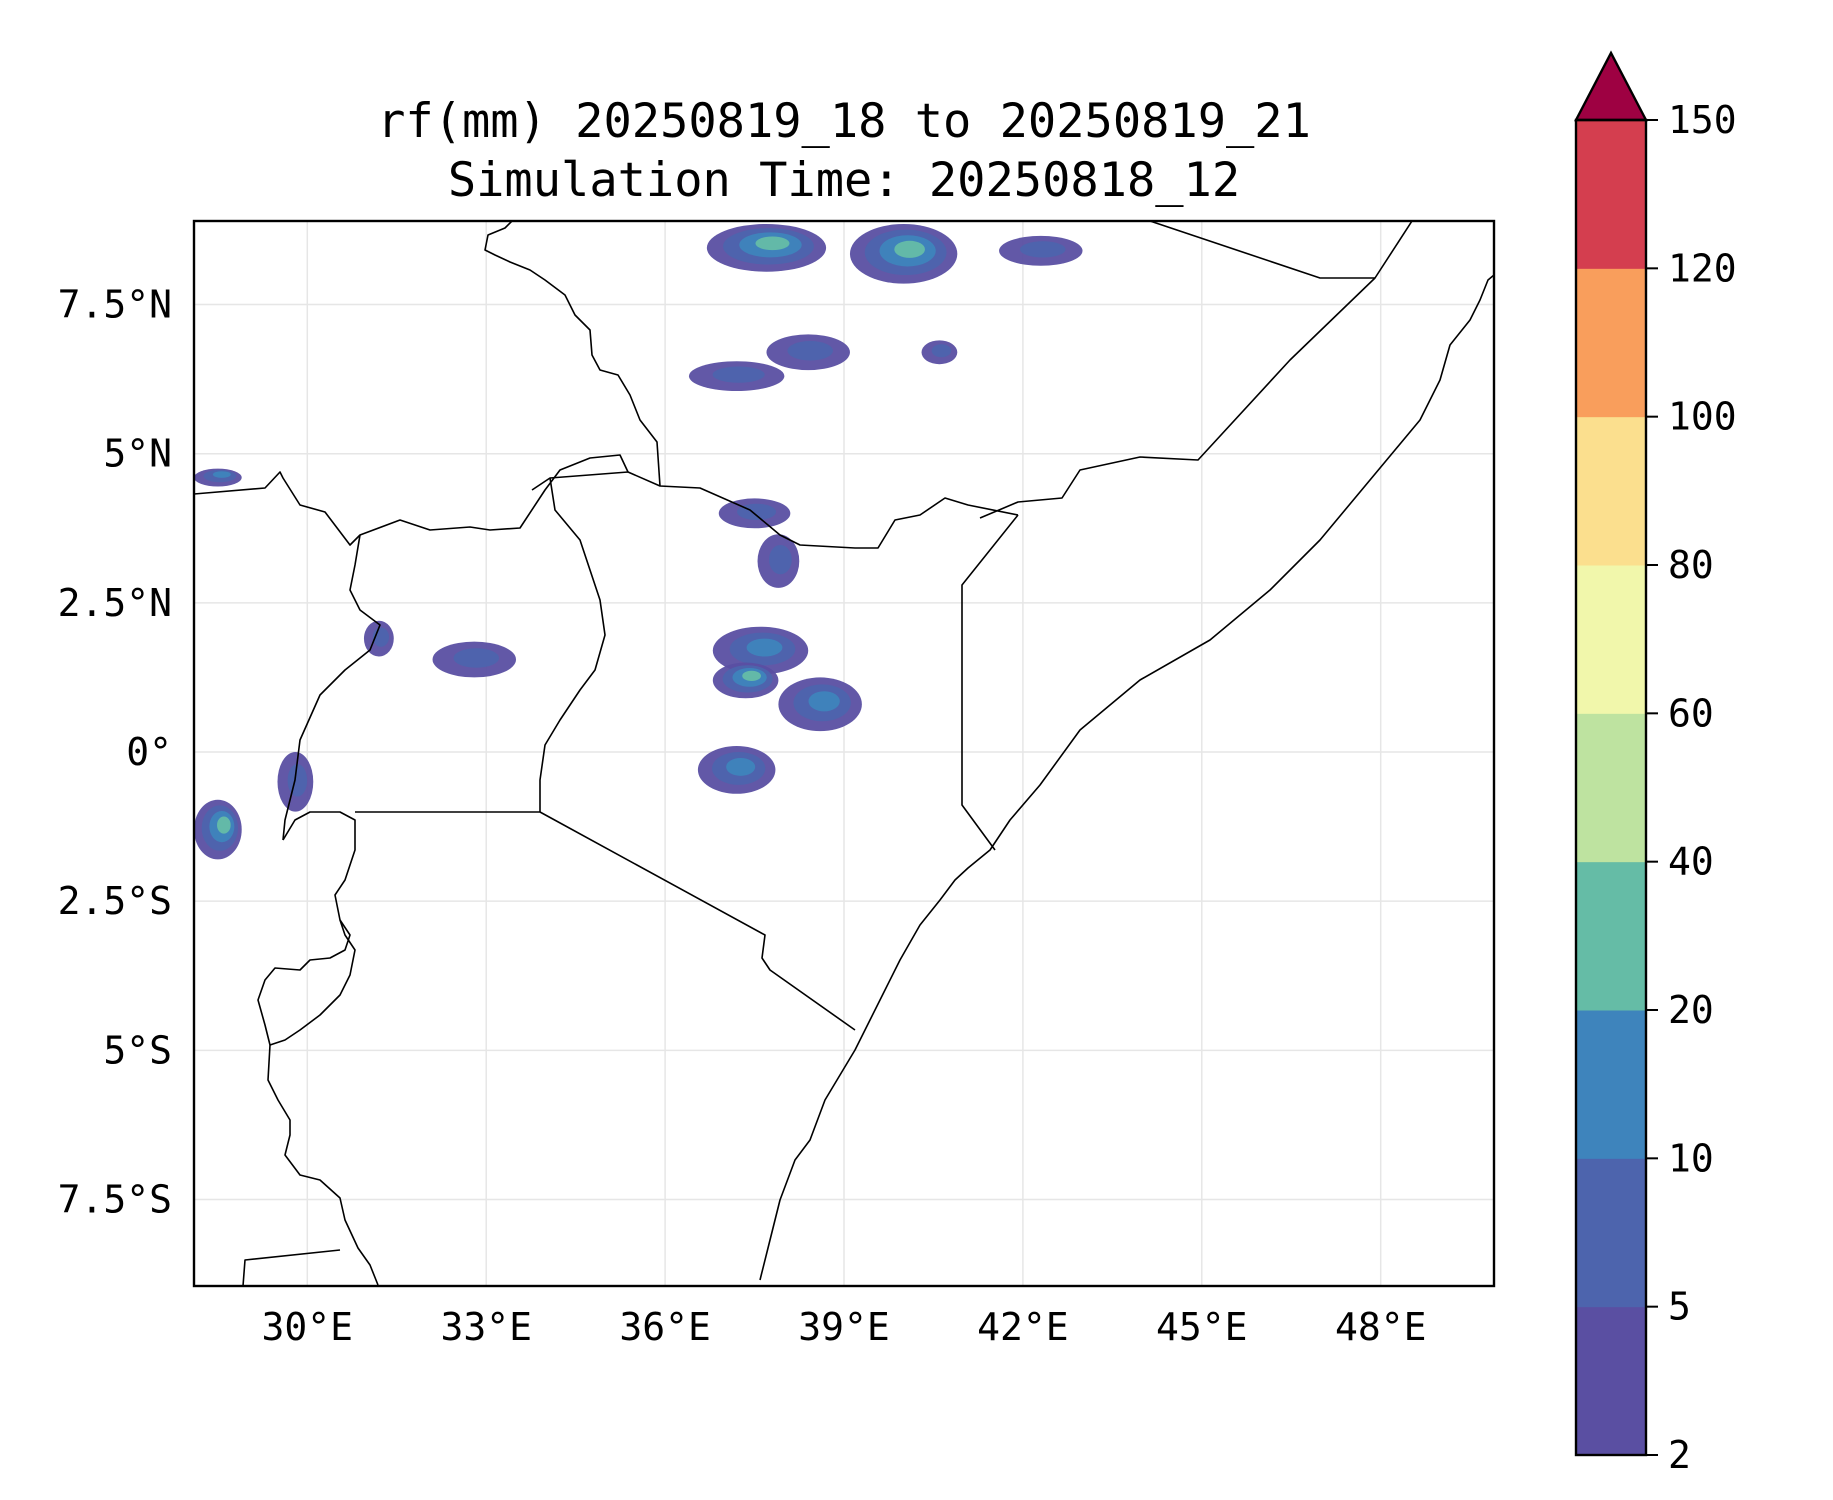 This screenshot has width=1833, height=1500. Describe the element at coordinates (572, 644) in the screenshot. I see `border-uganda-kenya` at that location.